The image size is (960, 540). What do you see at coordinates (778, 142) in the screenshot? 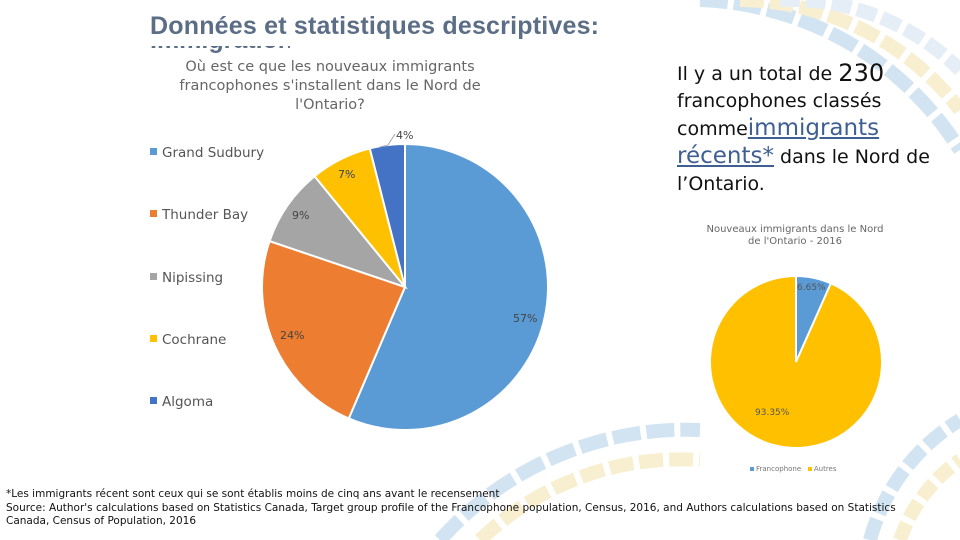
I see `recent-immigrants-link: immigrants récents*` at bounding box center [778, 142].